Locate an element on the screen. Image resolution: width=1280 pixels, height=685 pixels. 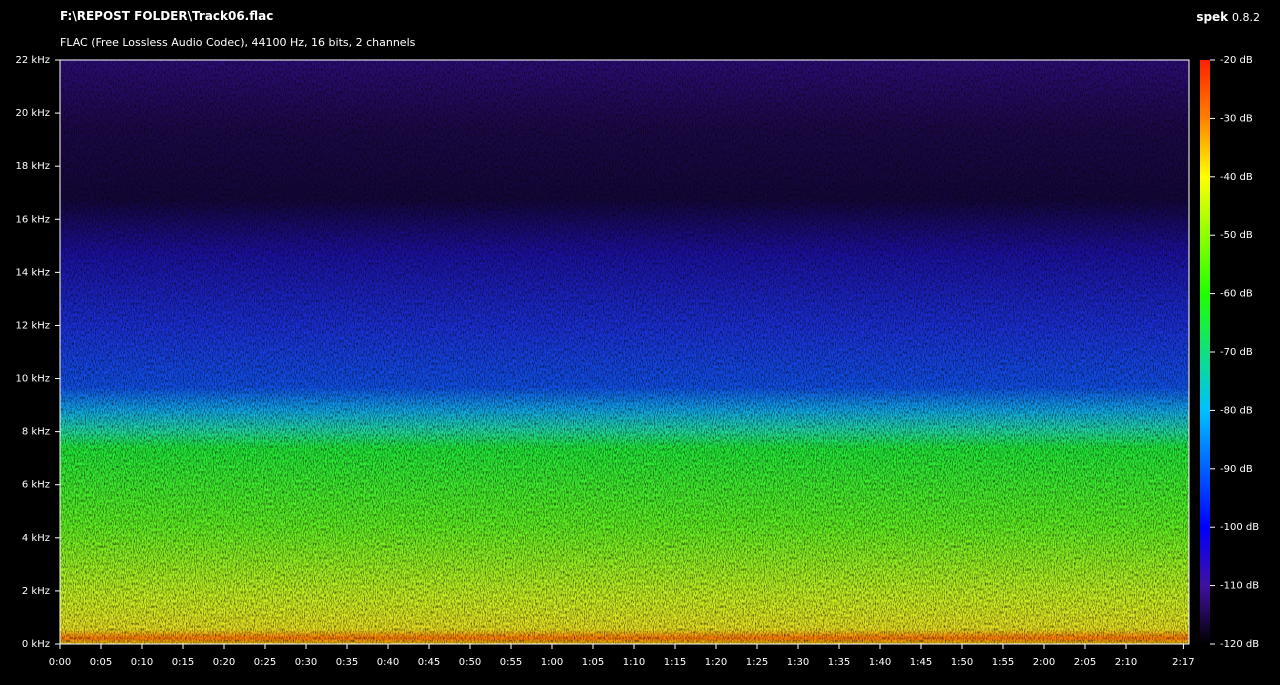
x-tick-label: 0:50 is located at coordinates (470, 662).